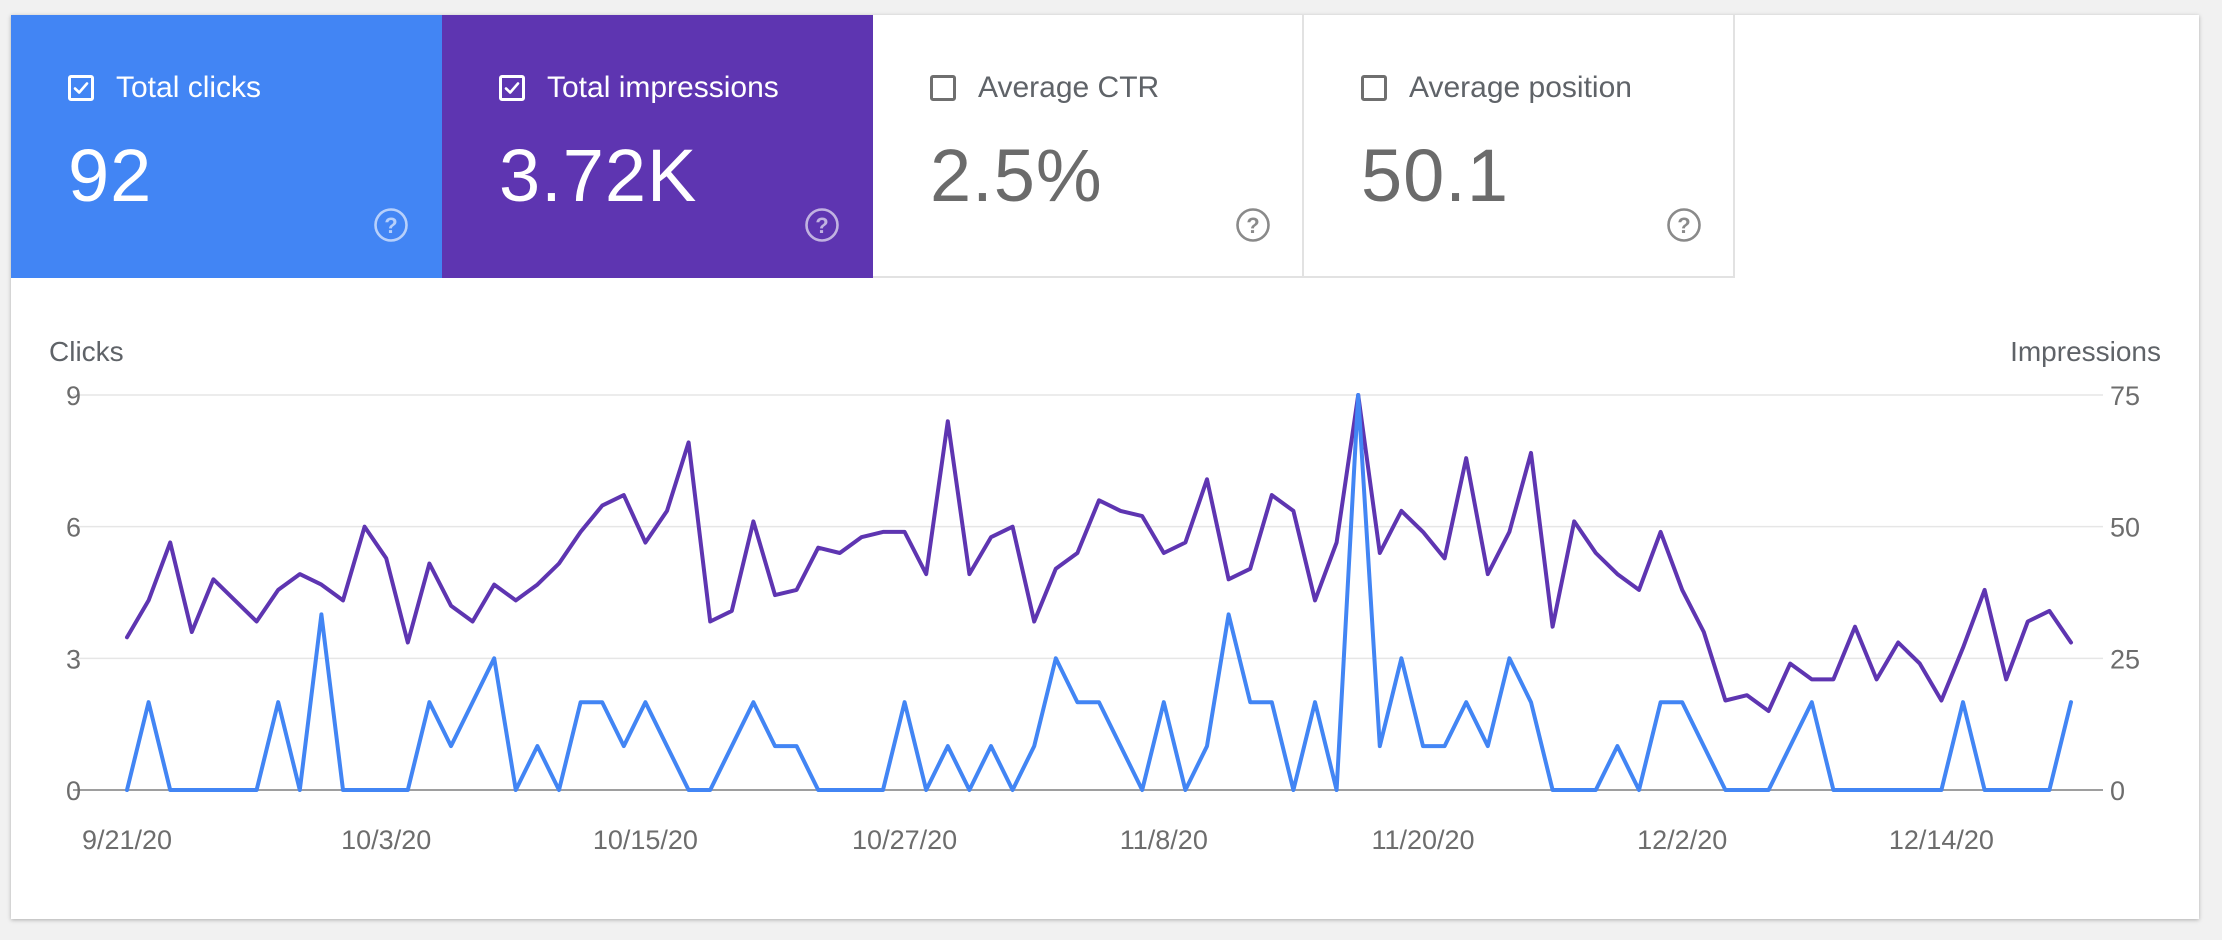 Image resolution: width=2222 pixels, height=940 pixels. What do you see at coordinates (2125, 528) in the screenshot?
I see `right-tick-label: 50` at bounding box center [2125, 528].